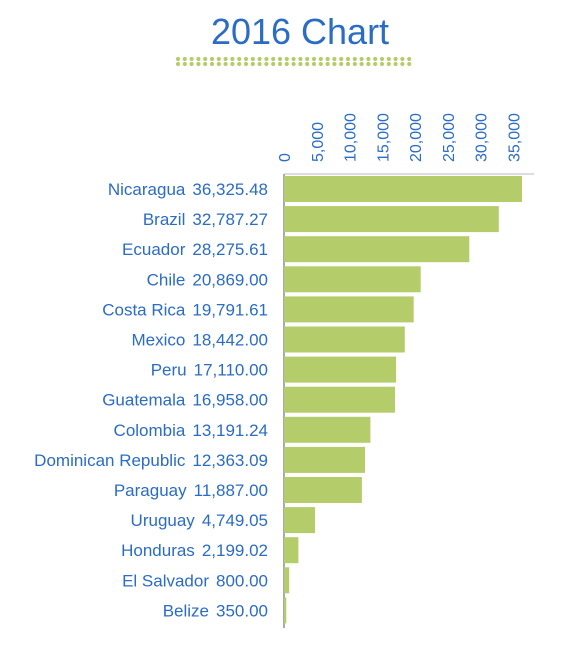 The height and width of the screenshot is (662, 580). I want to click on category-name: Ecuador, so click(154, 249).